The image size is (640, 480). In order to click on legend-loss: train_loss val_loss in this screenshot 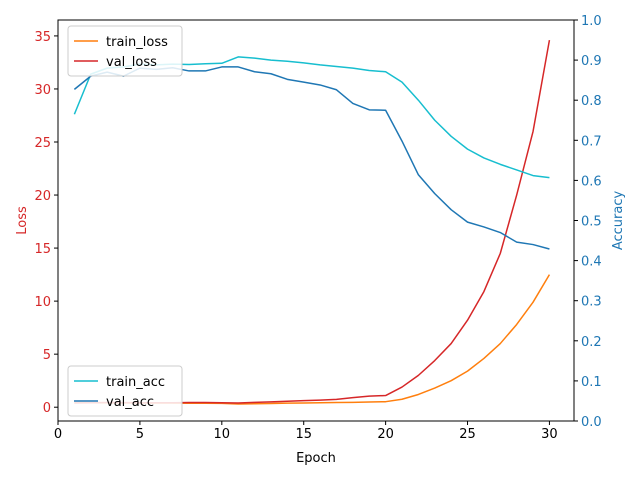, I will do `click(125, 51)`.